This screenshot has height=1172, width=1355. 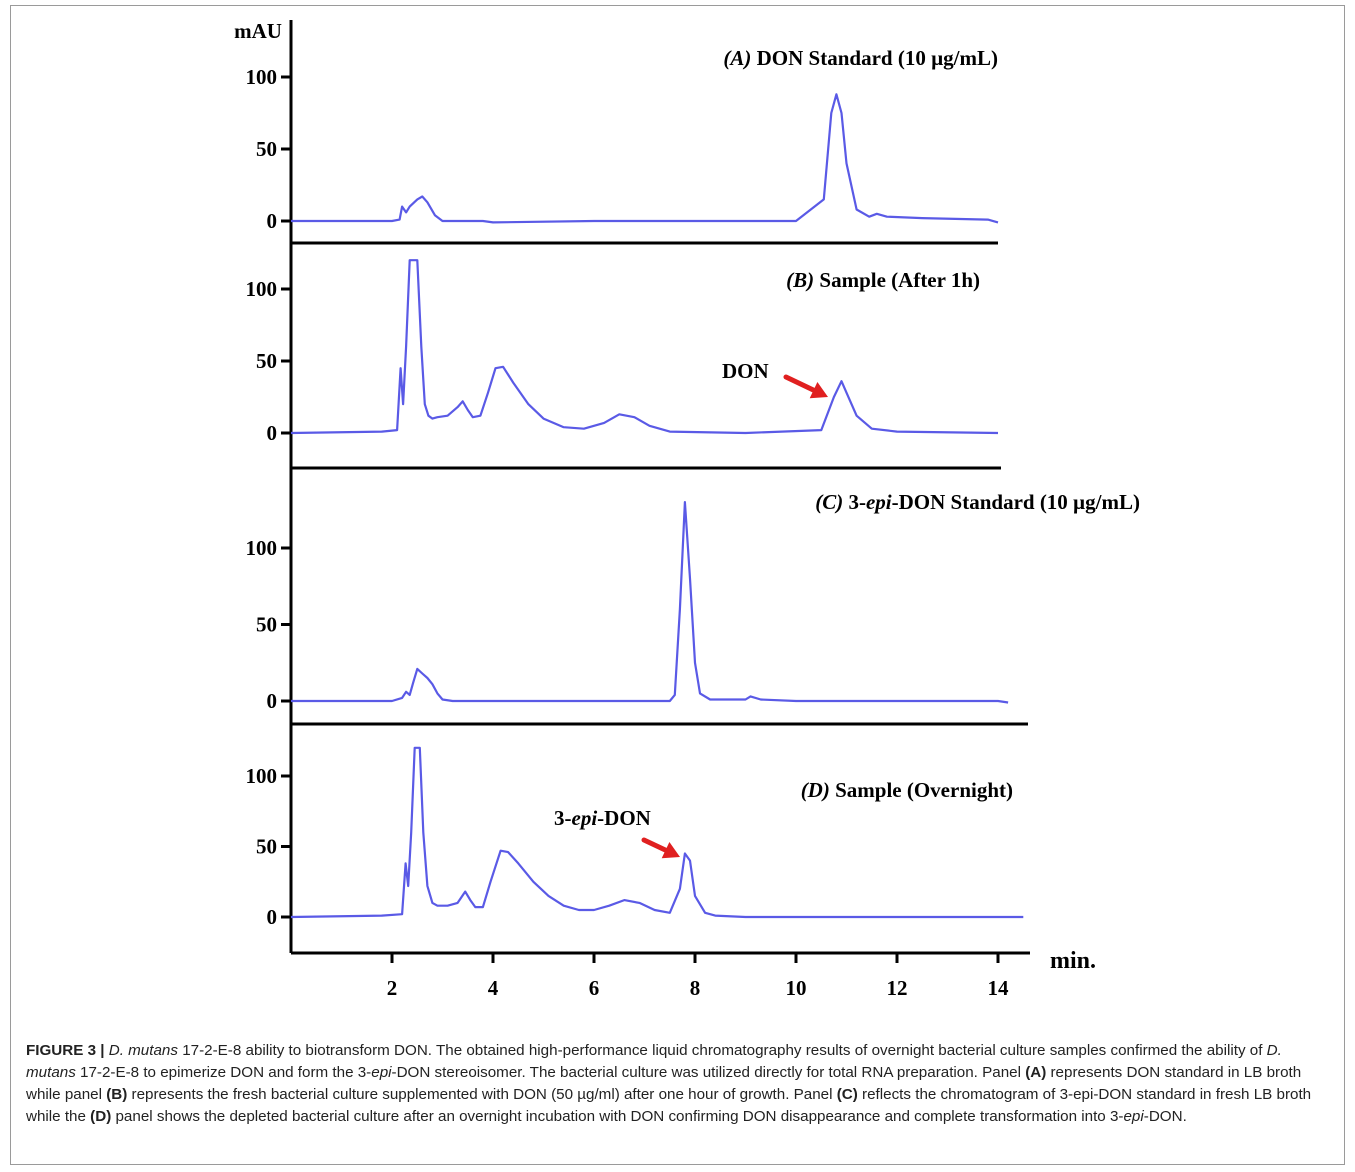 What do you see at coordinates (650, 602) in the screenshot?
I see `chromatogram-trace-c` at bounding box center [650, 602].